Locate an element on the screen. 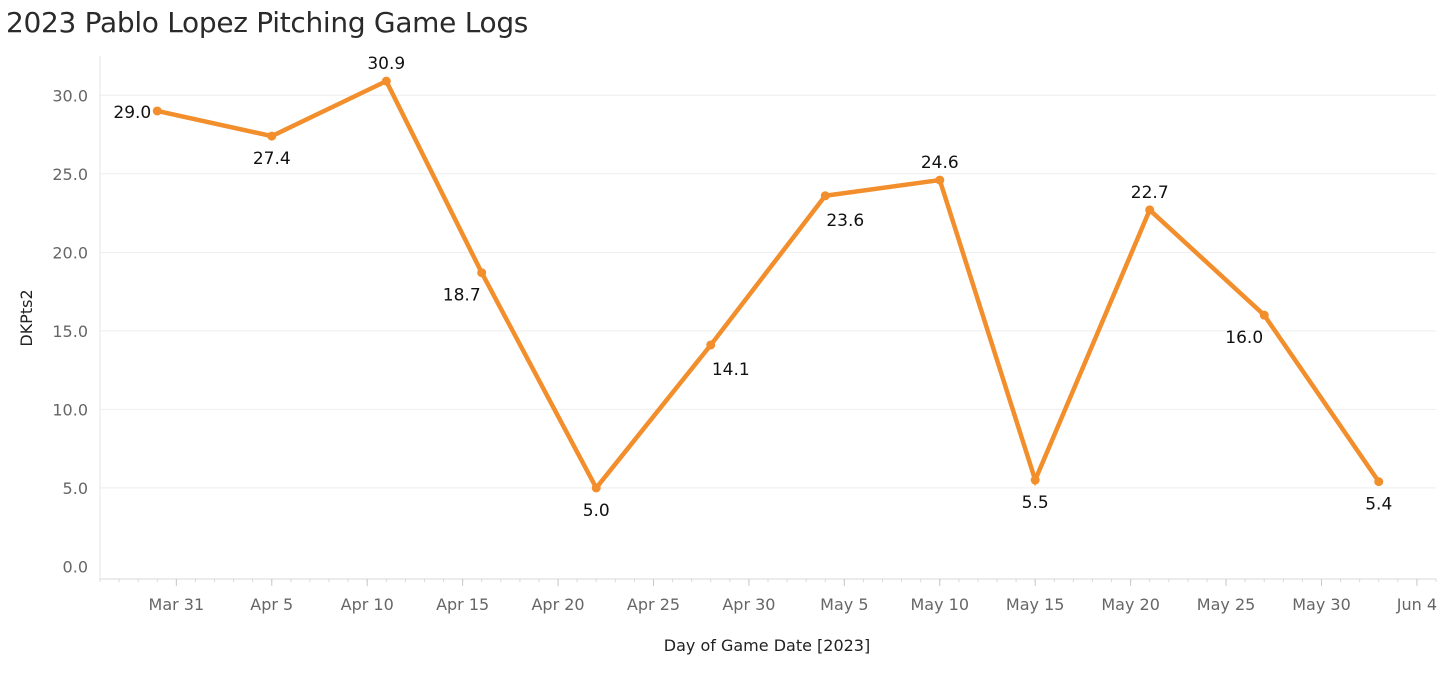 This screenshot has width=1456, height=681. x-tick-label: Apr 5 is located at coordinates (271, 604).